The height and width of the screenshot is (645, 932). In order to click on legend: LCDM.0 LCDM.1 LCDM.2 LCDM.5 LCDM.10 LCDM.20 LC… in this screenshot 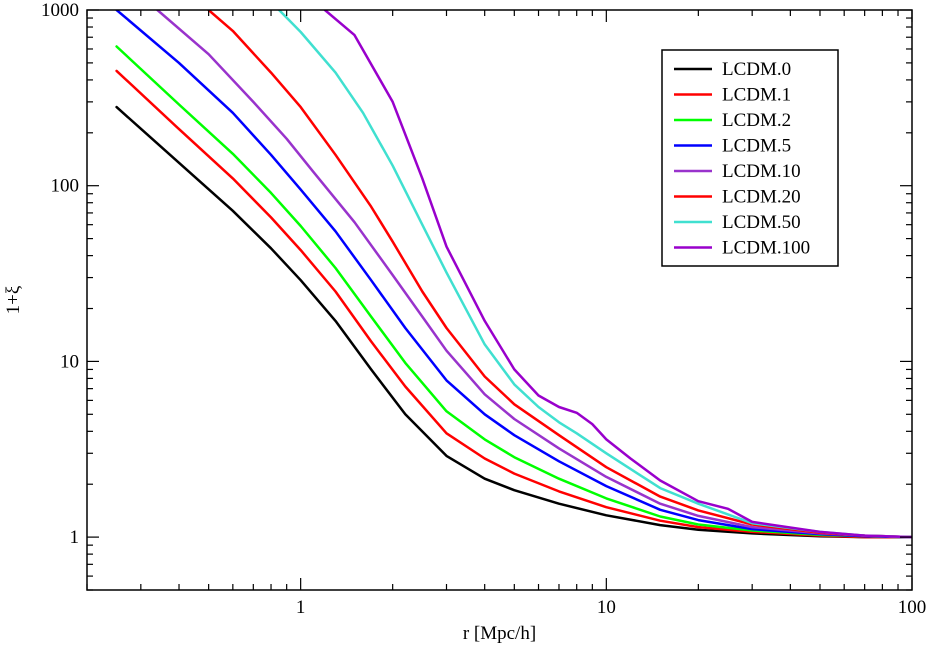, I will do `click(750, 158)`.